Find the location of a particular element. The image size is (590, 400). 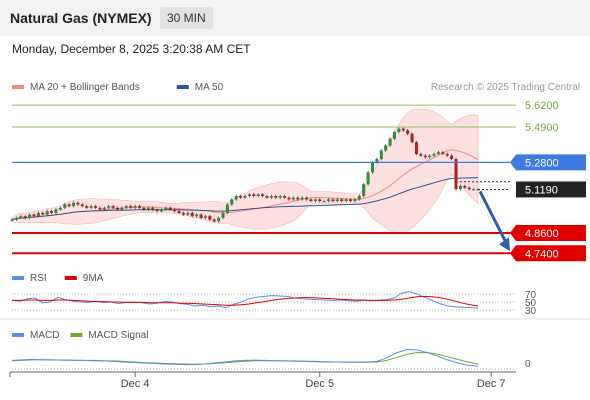

chart-header: Natural Gas (NYMEX) 30 MIN is located at coordinates (295, 18).